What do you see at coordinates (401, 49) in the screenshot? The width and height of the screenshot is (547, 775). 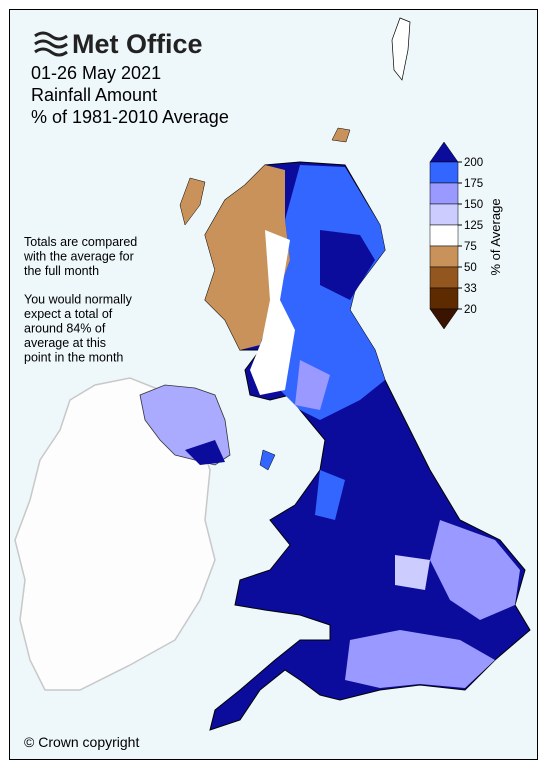 I see `shetland` at bounding box center [401, 49].